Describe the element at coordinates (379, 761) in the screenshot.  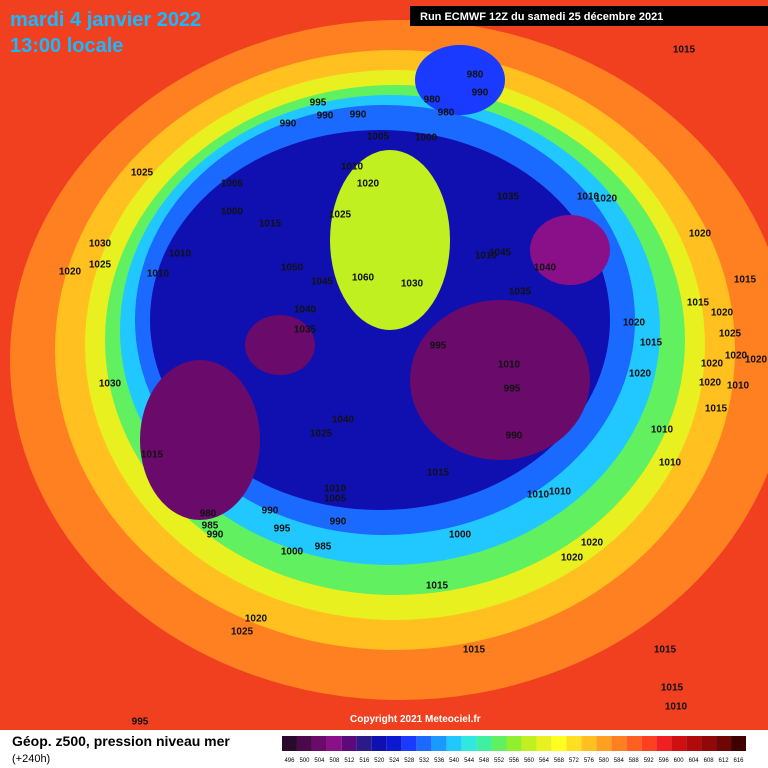
I see `colorbar-label: 520` at that location.